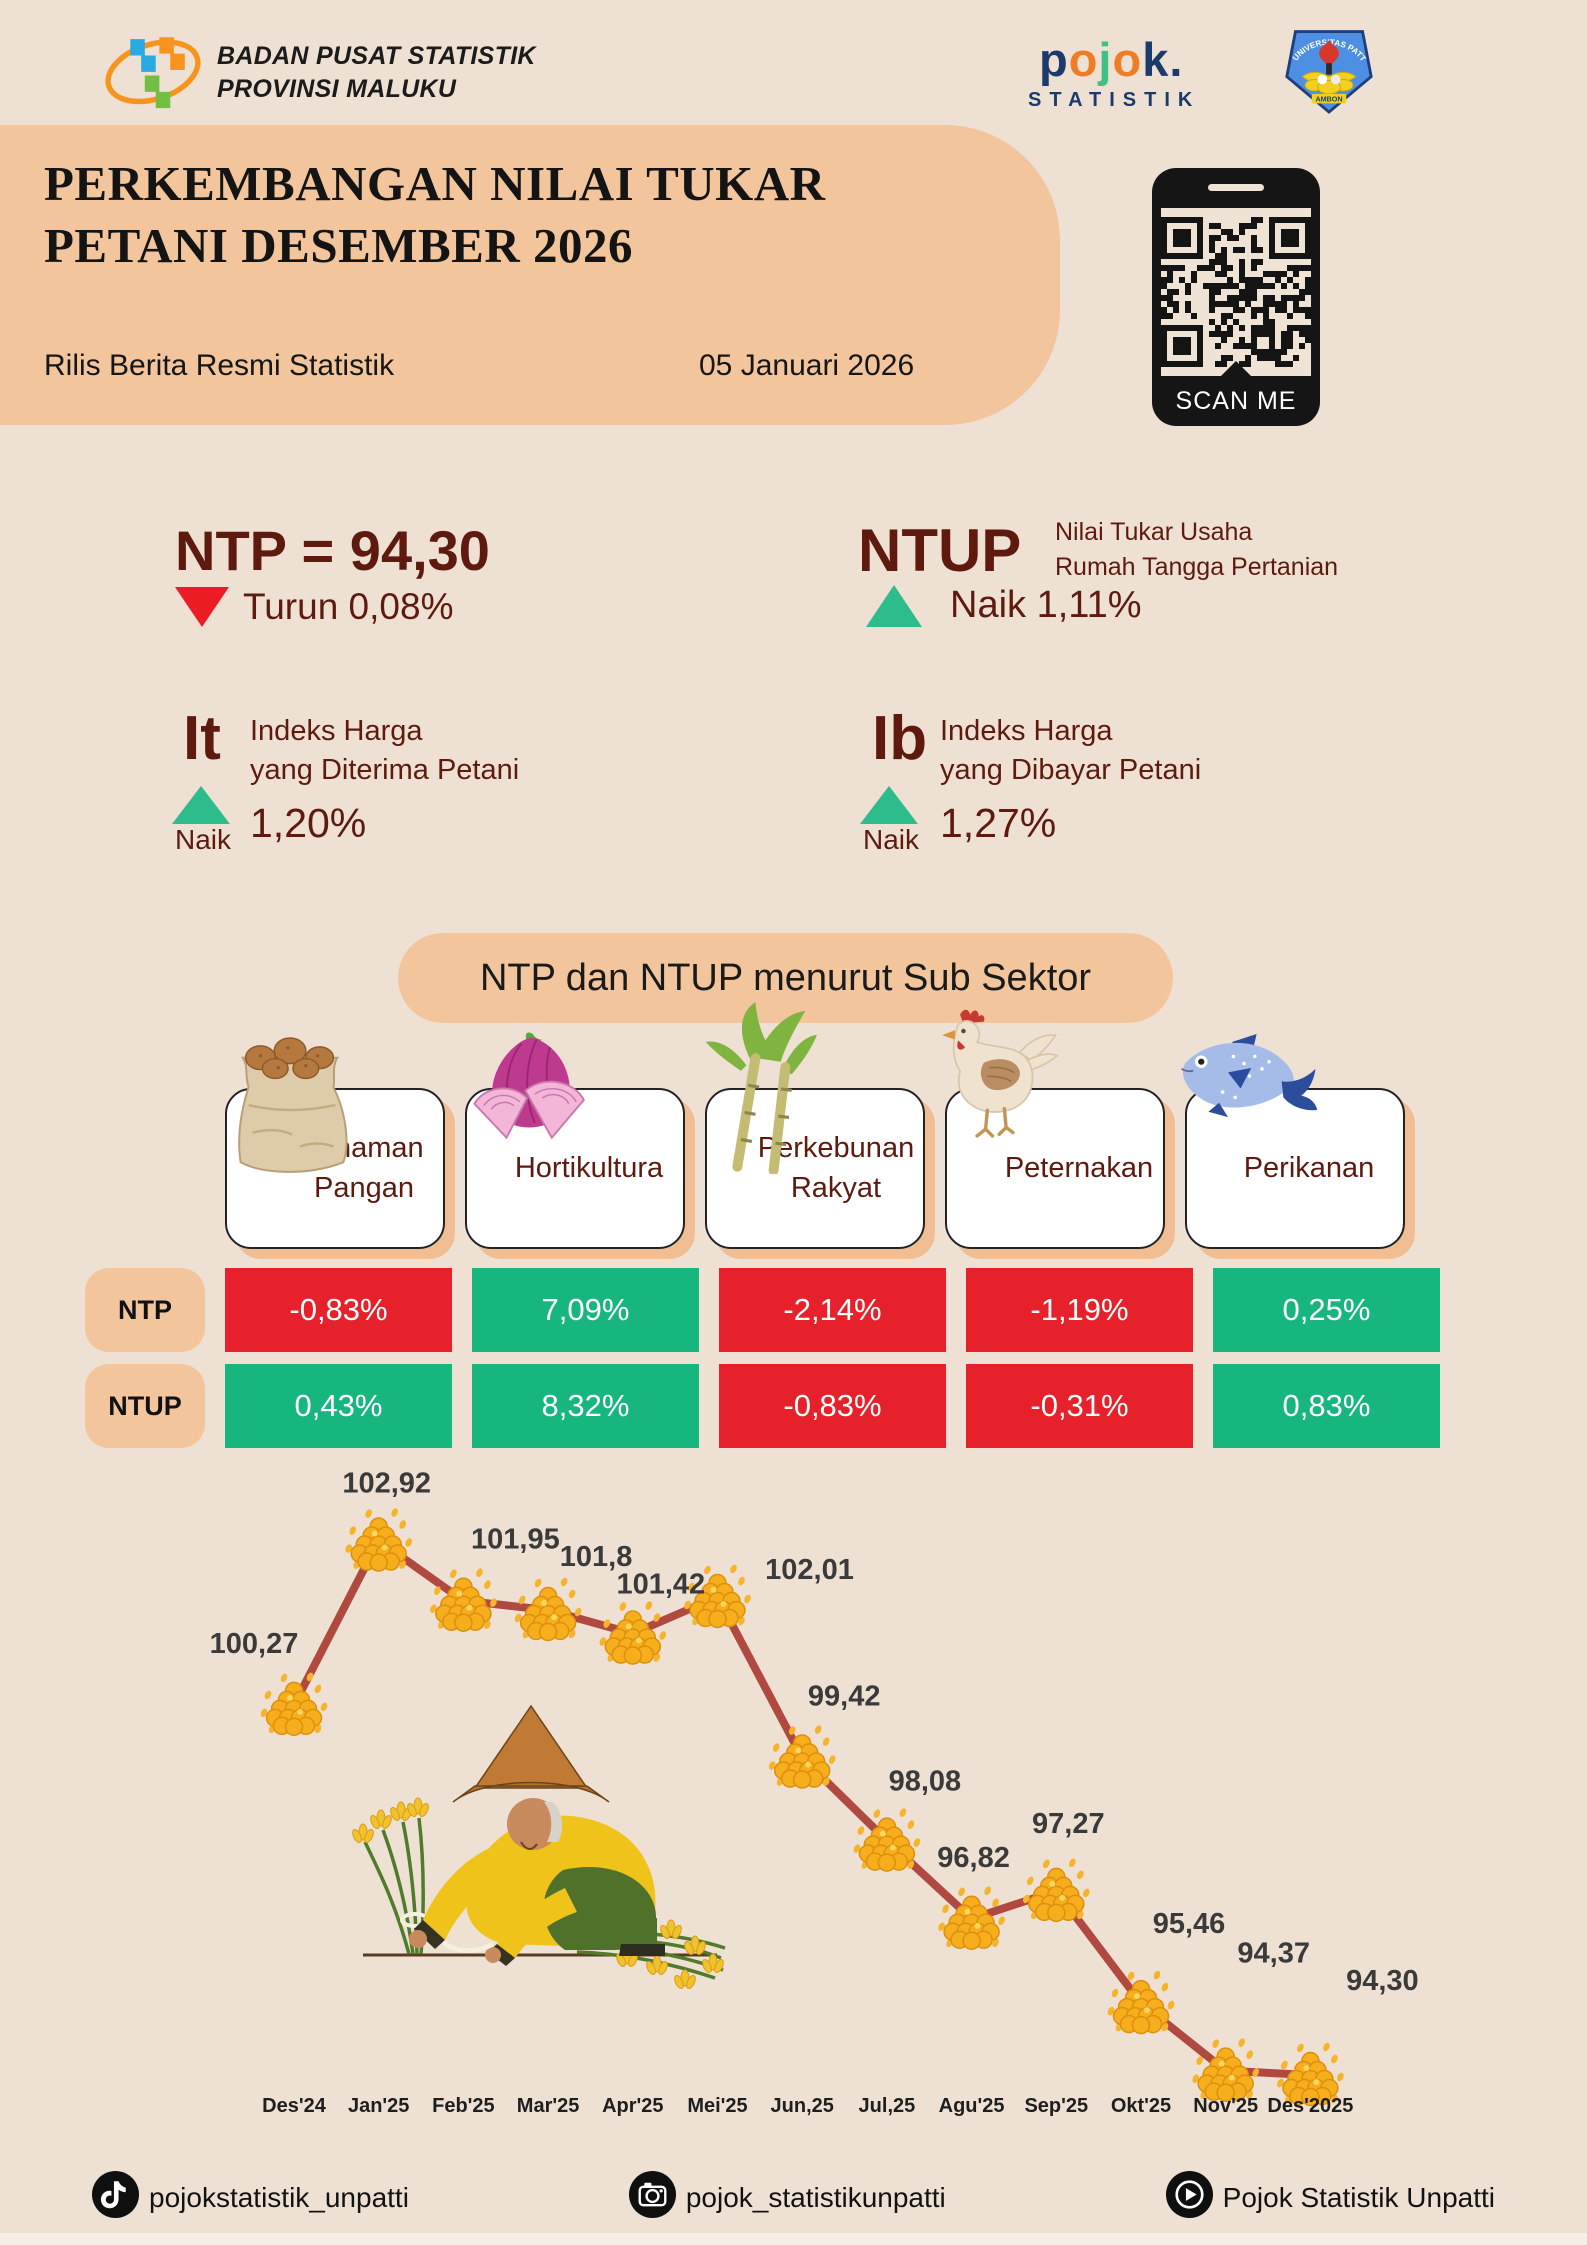 The image size is (1587, 2245). What do you see at coordinates (632, 2106) in the screenshot?
I see `svg-text: Apr'25` at bounding box center [632, 2106].